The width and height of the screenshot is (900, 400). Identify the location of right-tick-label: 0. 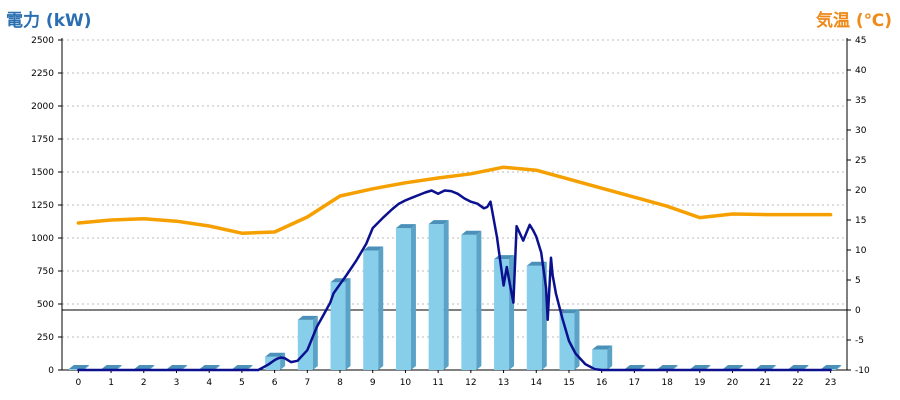
(858, 311).